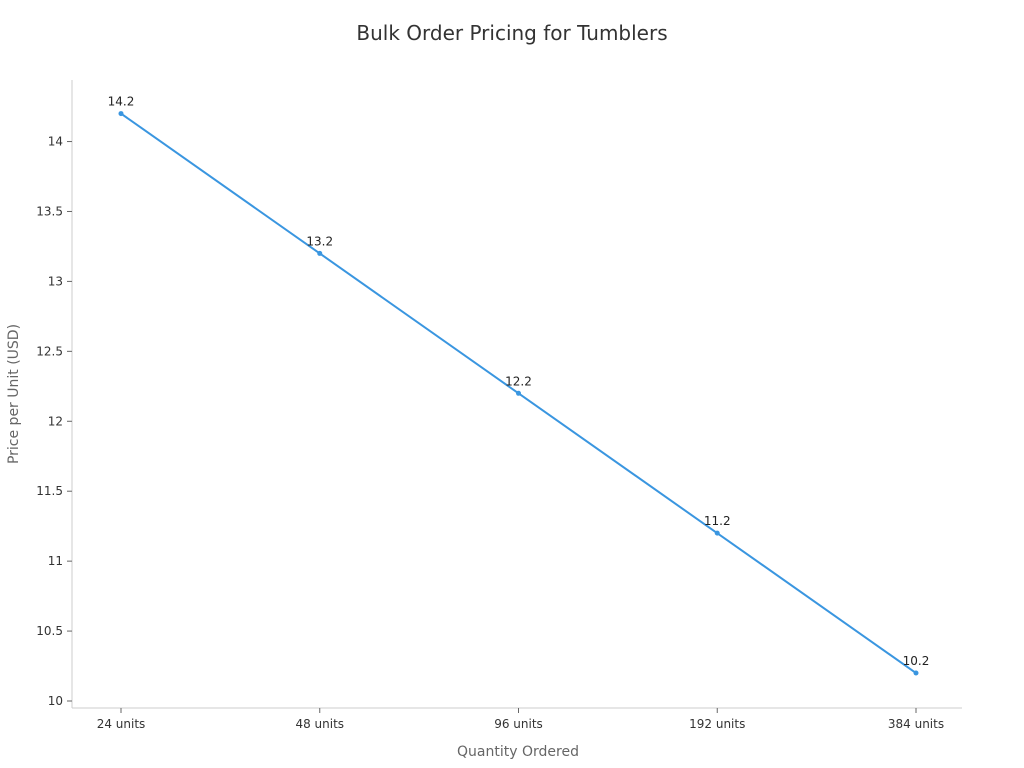 The width and height of the screenshot is (1024, 768). I want to click on x-tick-label: 48 units, so click(319, 724).